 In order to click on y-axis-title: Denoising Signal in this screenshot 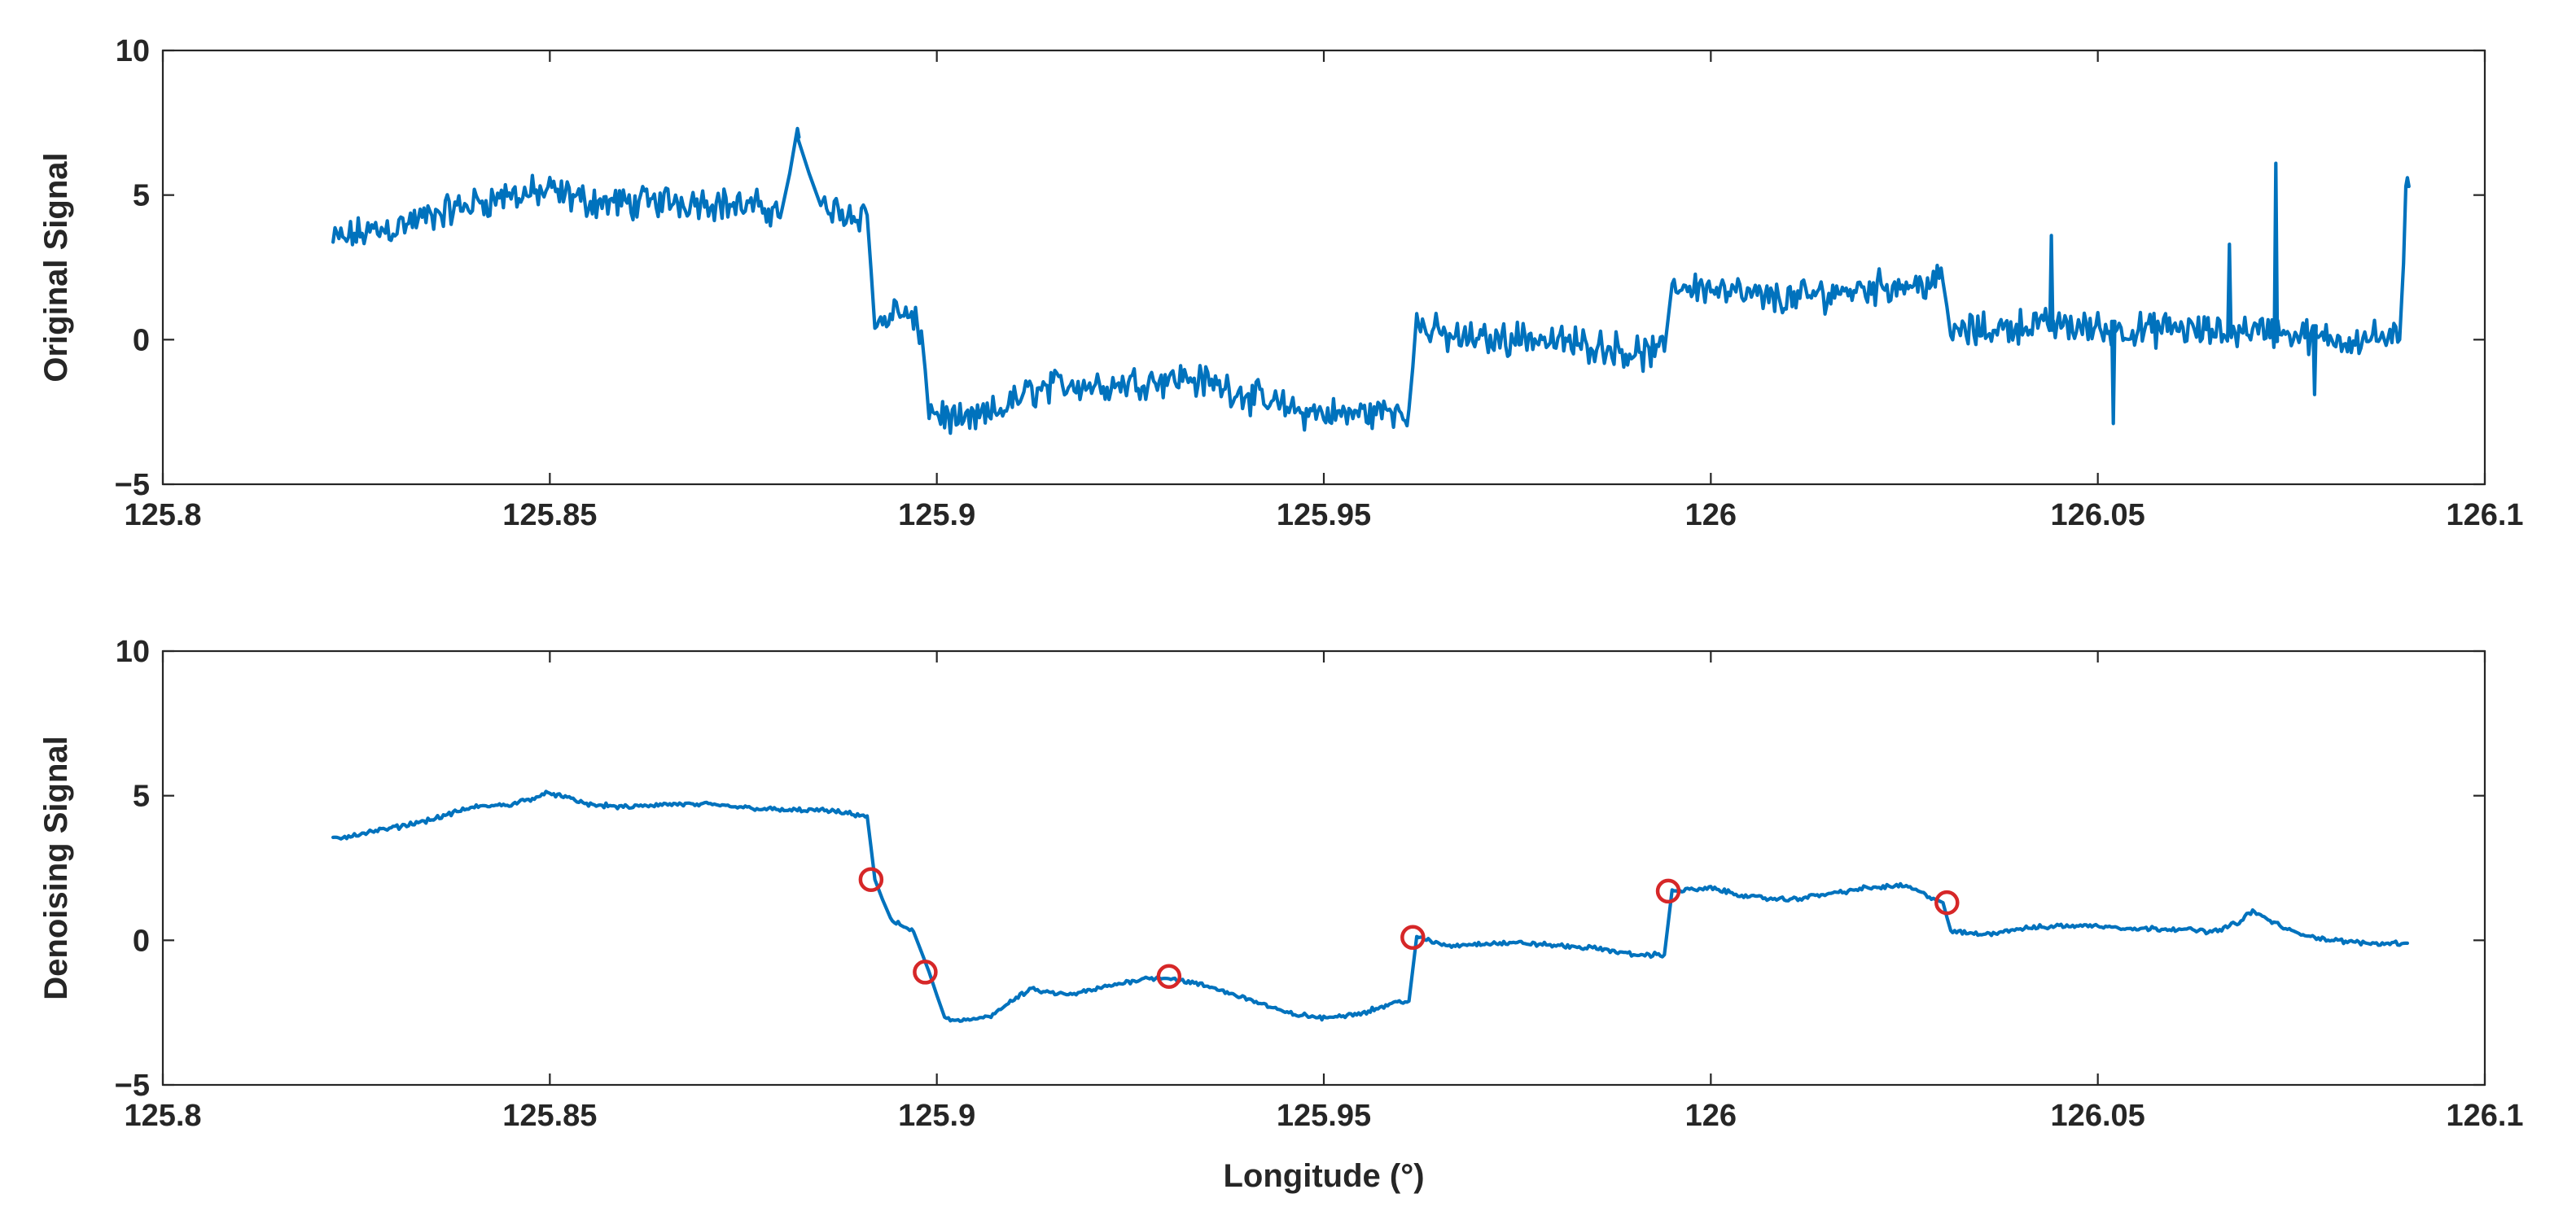, I will do `click(56, 867)`.